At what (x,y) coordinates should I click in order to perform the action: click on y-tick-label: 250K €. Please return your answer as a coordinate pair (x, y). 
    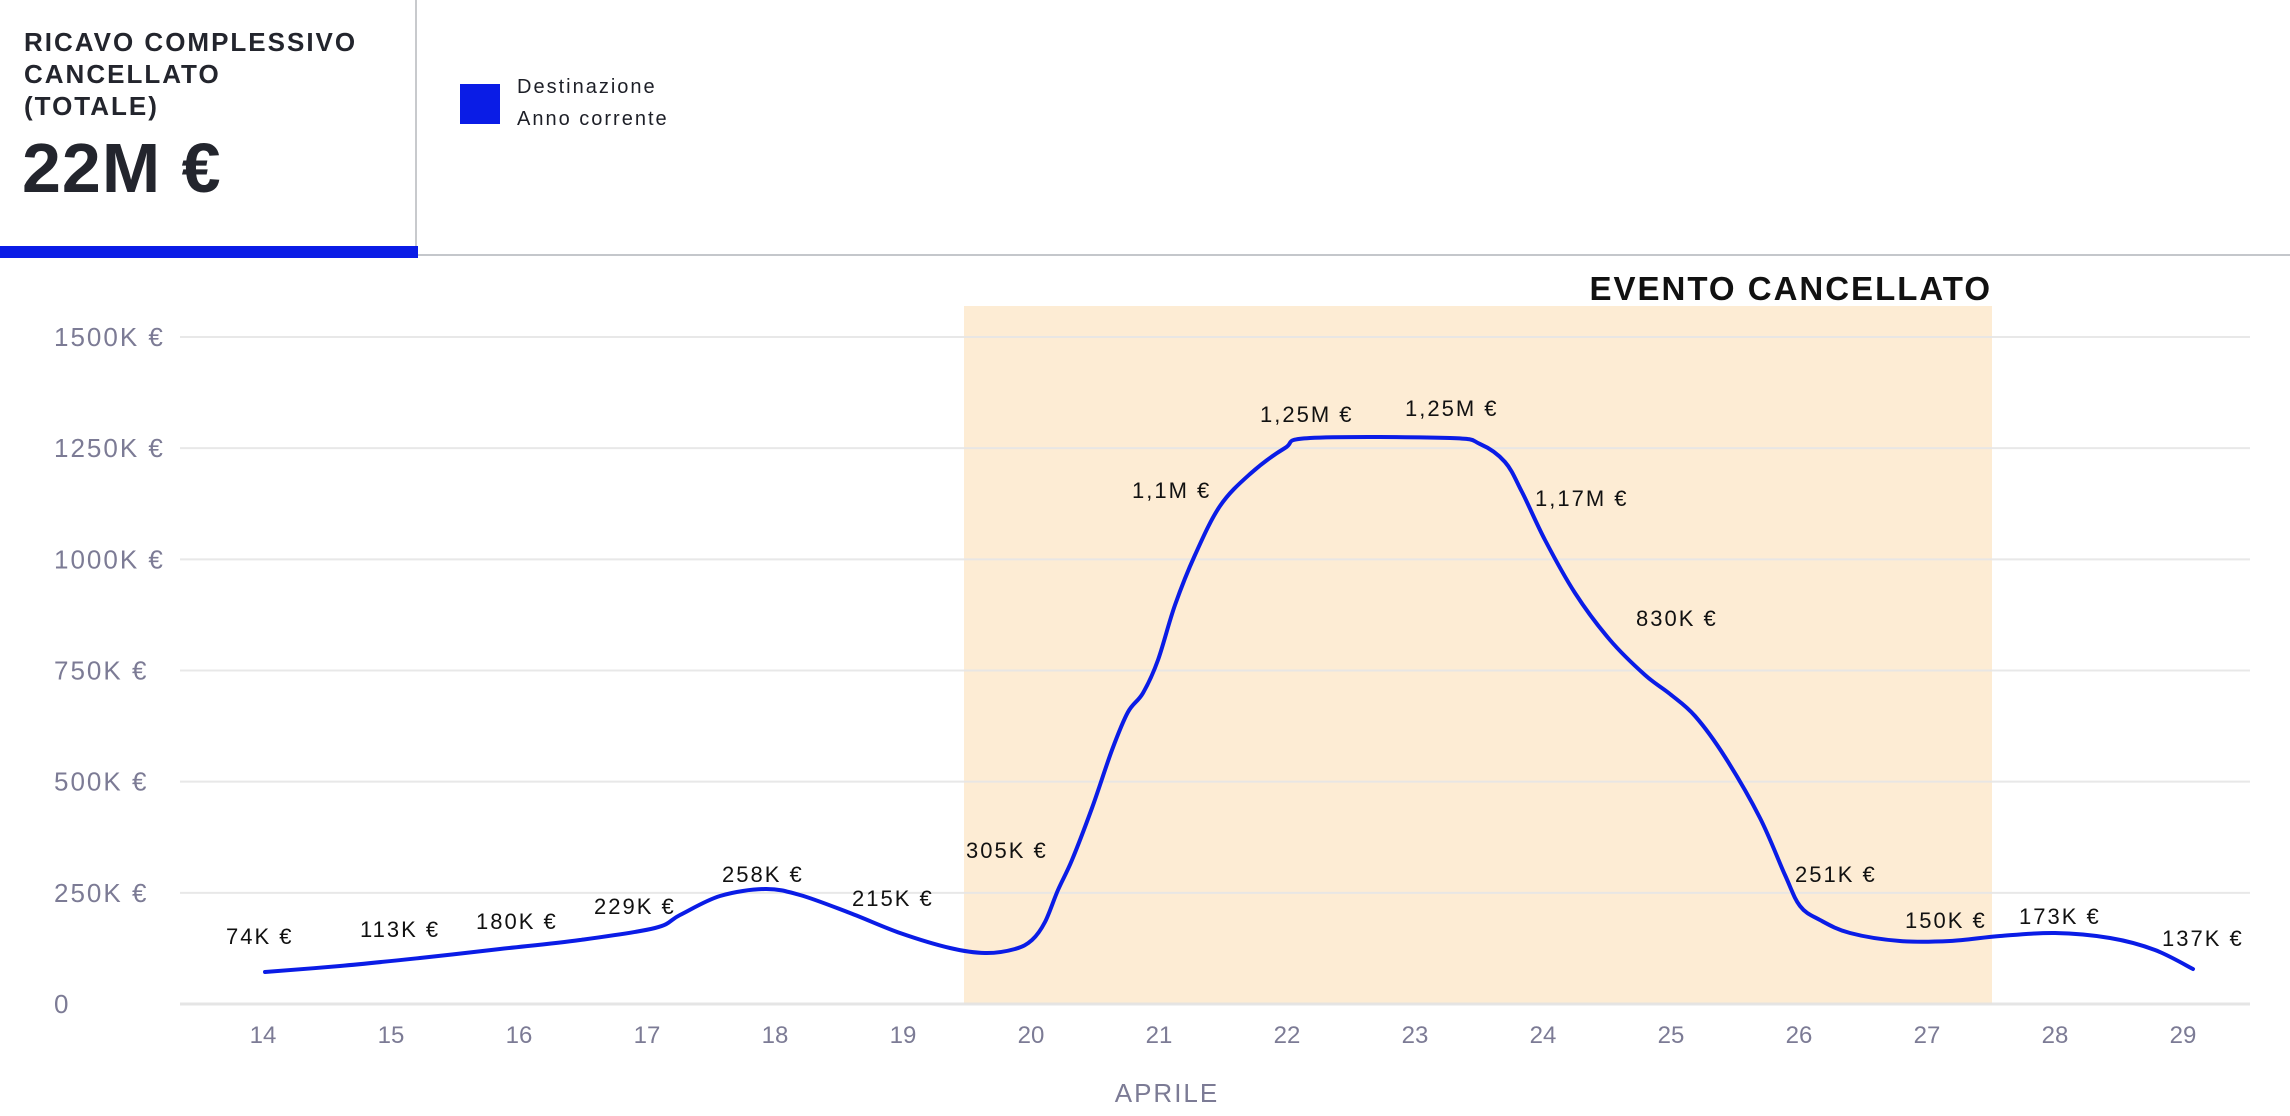
    Looking at the image, I should click on (101, 893).